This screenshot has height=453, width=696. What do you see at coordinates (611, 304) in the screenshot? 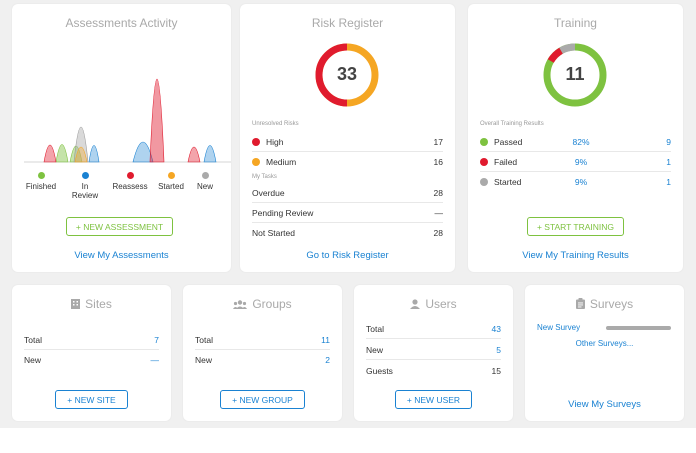
I see `surveys-title-text: Surveys` at bounding box center [611, 304].